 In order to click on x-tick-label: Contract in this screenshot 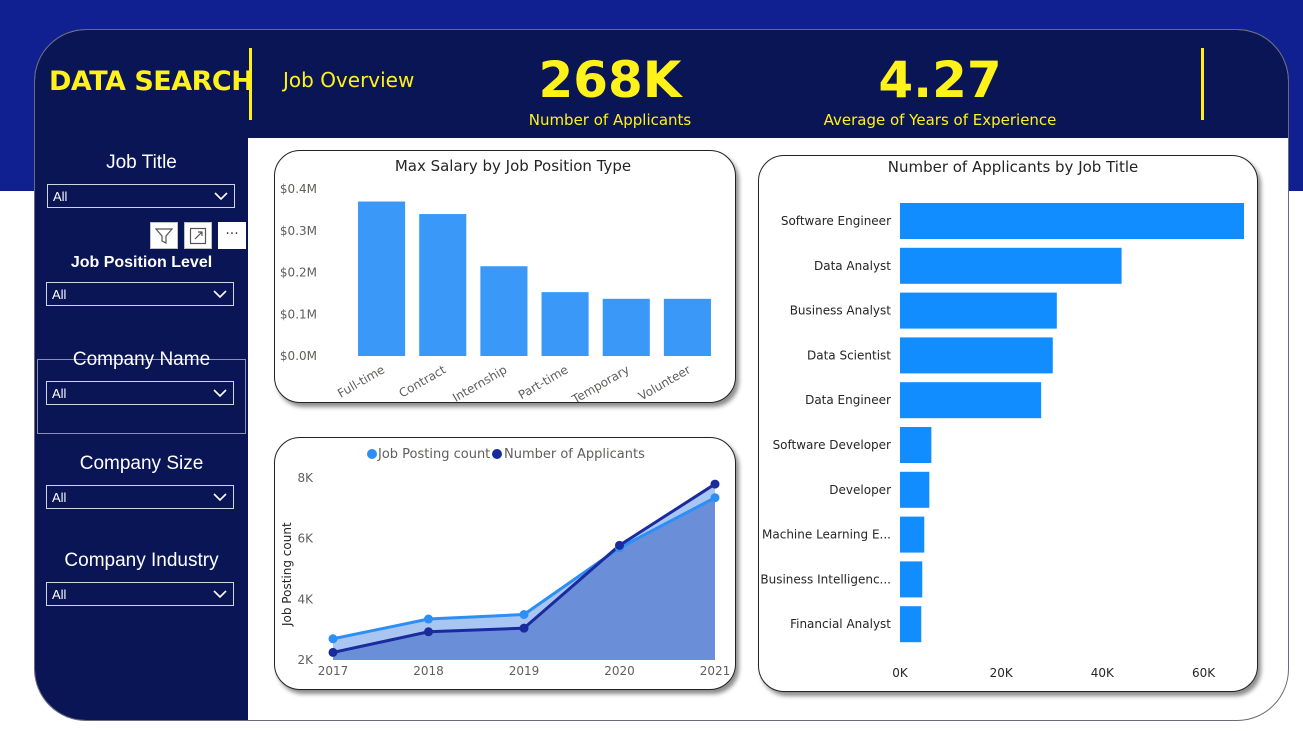, I will do `click(423, 381)`.